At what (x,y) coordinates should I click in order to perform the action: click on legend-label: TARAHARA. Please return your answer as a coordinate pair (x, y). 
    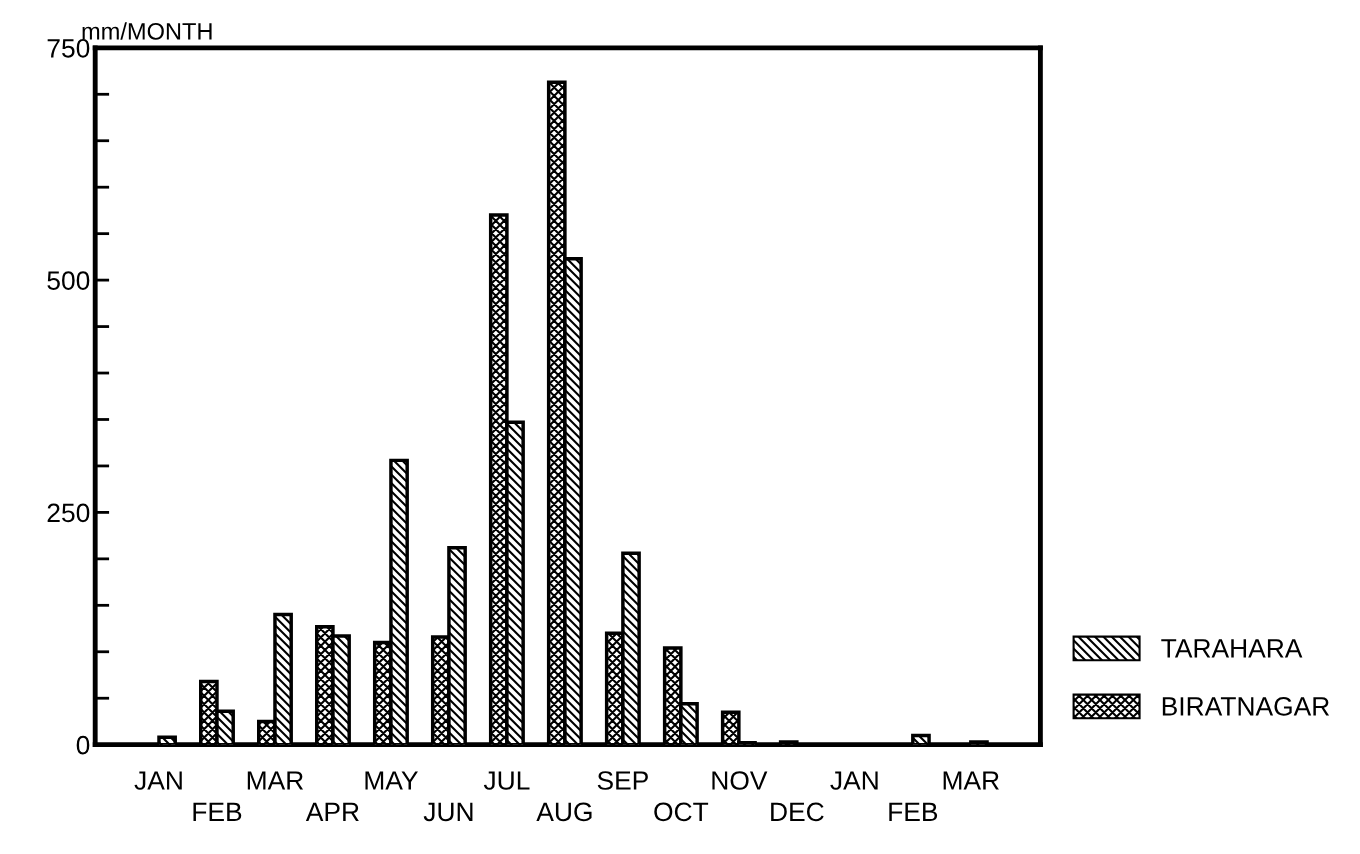
    Looking at the image, I should click on (1232, 648).